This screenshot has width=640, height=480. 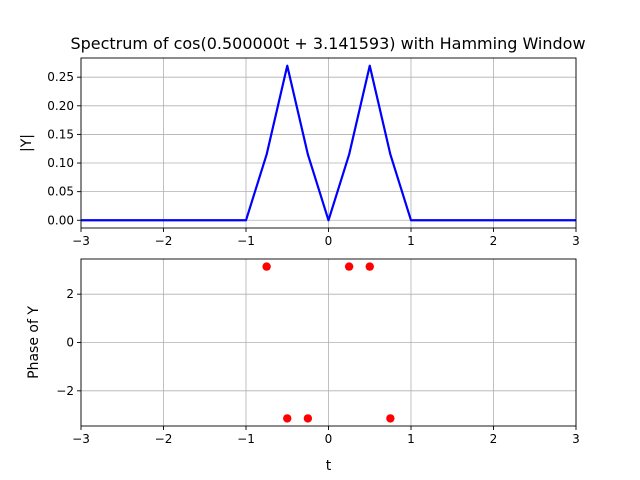 I want to click on y-tick-label: 0.10, so click(x=60, y=163).